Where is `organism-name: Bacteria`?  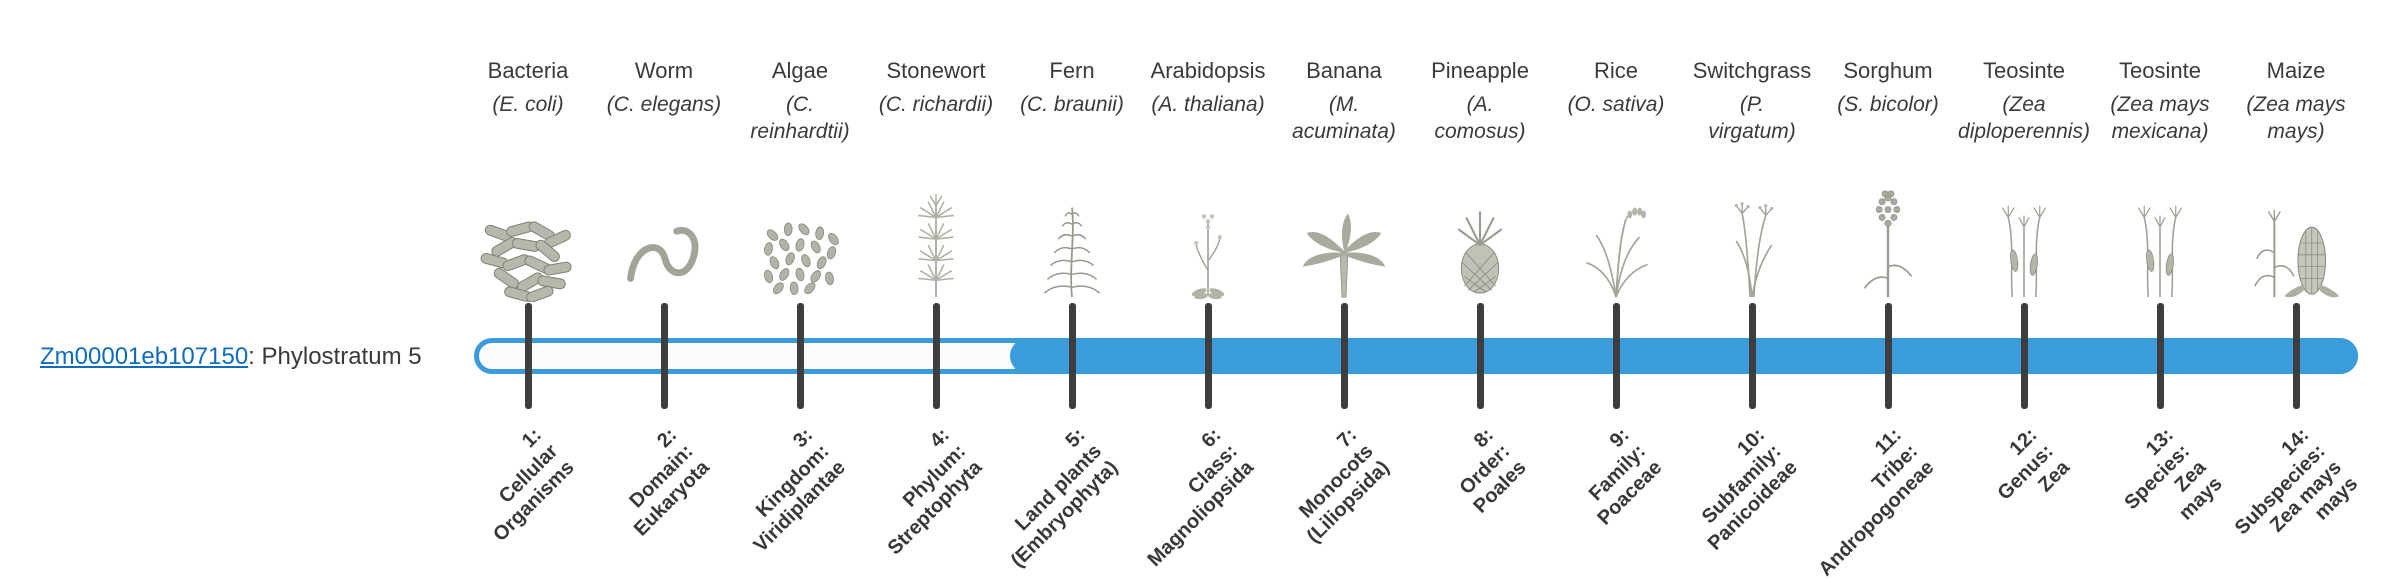
organism-name: Bacteria is located at coordinates (528, 70).